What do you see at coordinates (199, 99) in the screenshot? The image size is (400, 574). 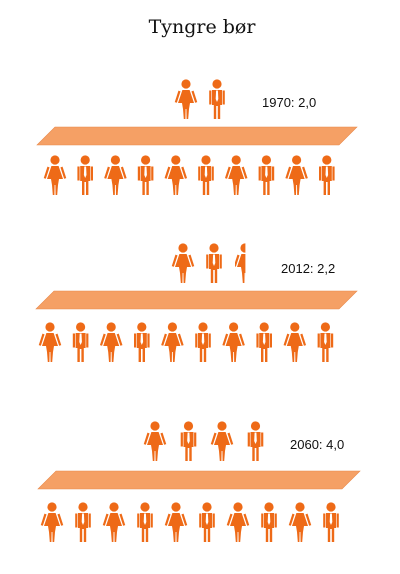 I see `top-figures-1970` at bounding box center [199, 99].